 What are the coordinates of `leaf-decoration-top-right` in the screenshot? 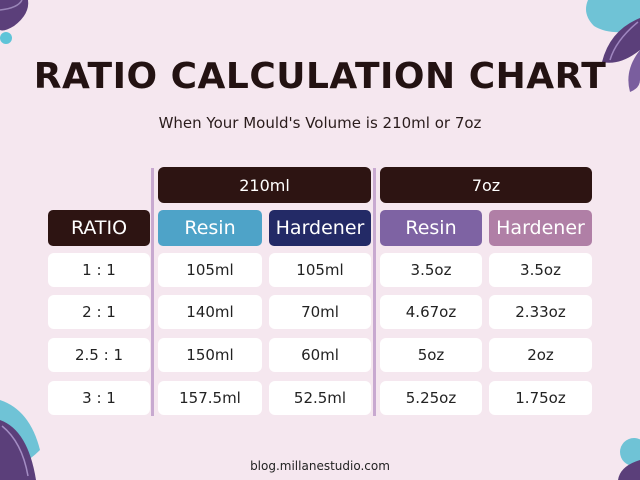 It's located at (613, 46).